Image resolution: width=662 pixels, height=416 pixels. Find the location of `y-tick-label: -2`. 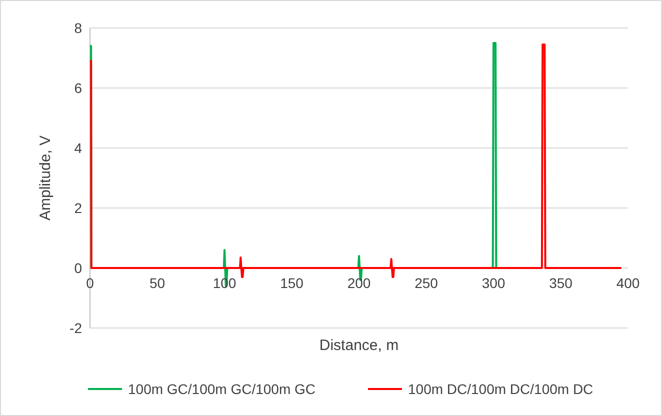

y-tick-label: -2 is located at coordinates (76, 328).